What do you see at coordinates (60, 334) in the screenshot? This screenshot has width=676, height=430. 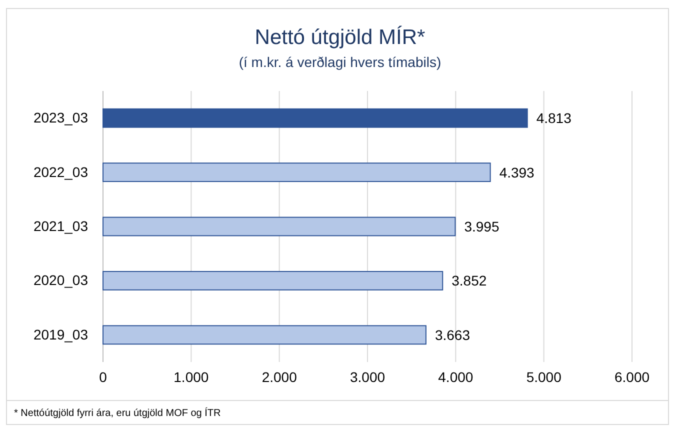 I see `y-tick-label: 2019_03` at bounding box center [60, 334].